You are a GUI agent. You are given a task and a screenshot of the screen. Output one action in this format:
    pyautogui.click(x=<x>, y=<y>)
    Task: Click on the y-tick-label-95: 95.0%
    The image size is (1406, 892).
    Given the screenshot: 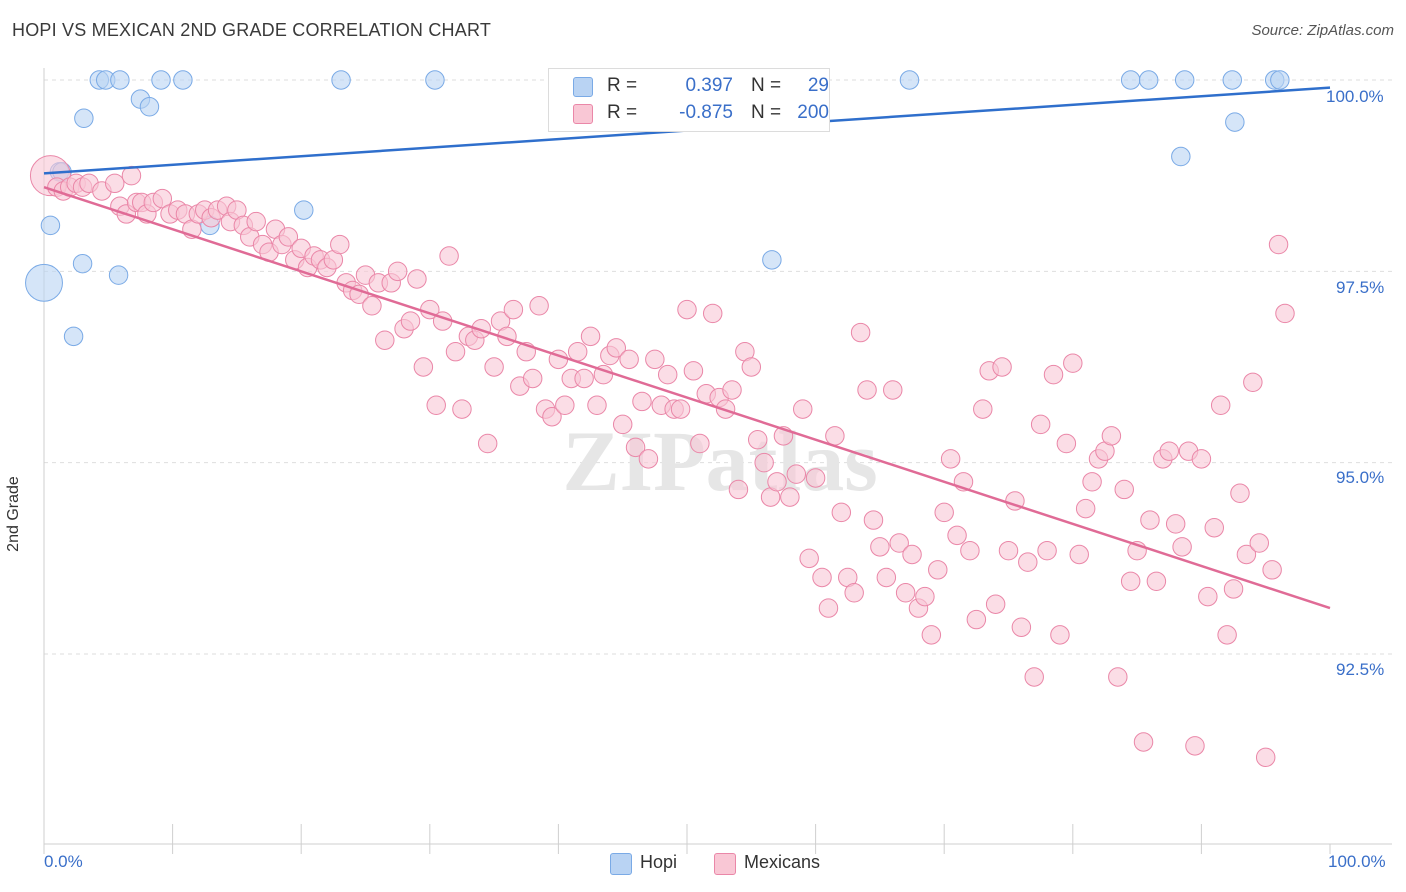 What is the action you would take?
    pyautogui.click(x=1360, y=477)
    